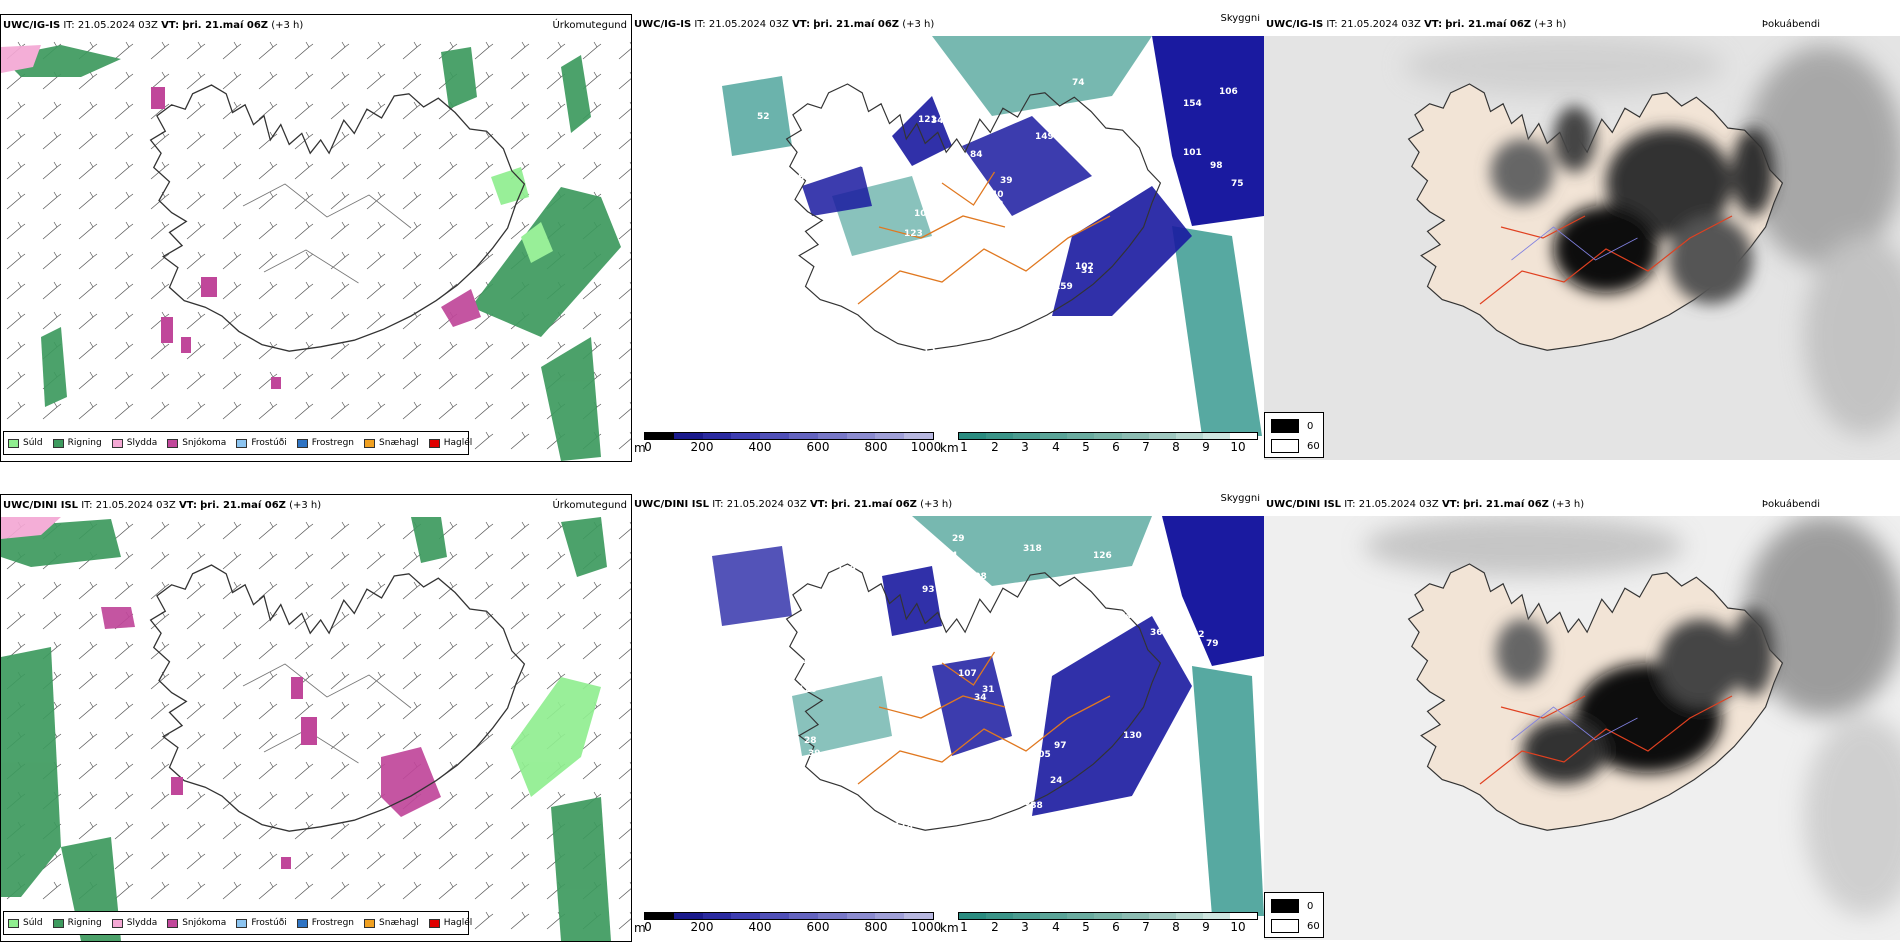 The height and width of the screenshot is (950, 1900). I want to click on legend-label: Haglél, so click(458, 923).